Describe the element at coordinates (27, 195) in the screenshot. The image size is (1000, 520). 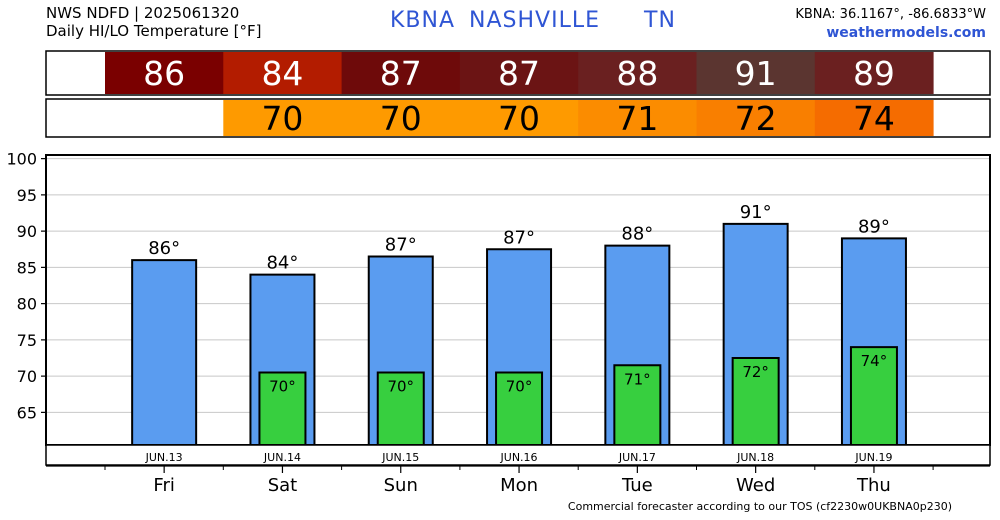
I see `y-tick-label: 95` at that location.